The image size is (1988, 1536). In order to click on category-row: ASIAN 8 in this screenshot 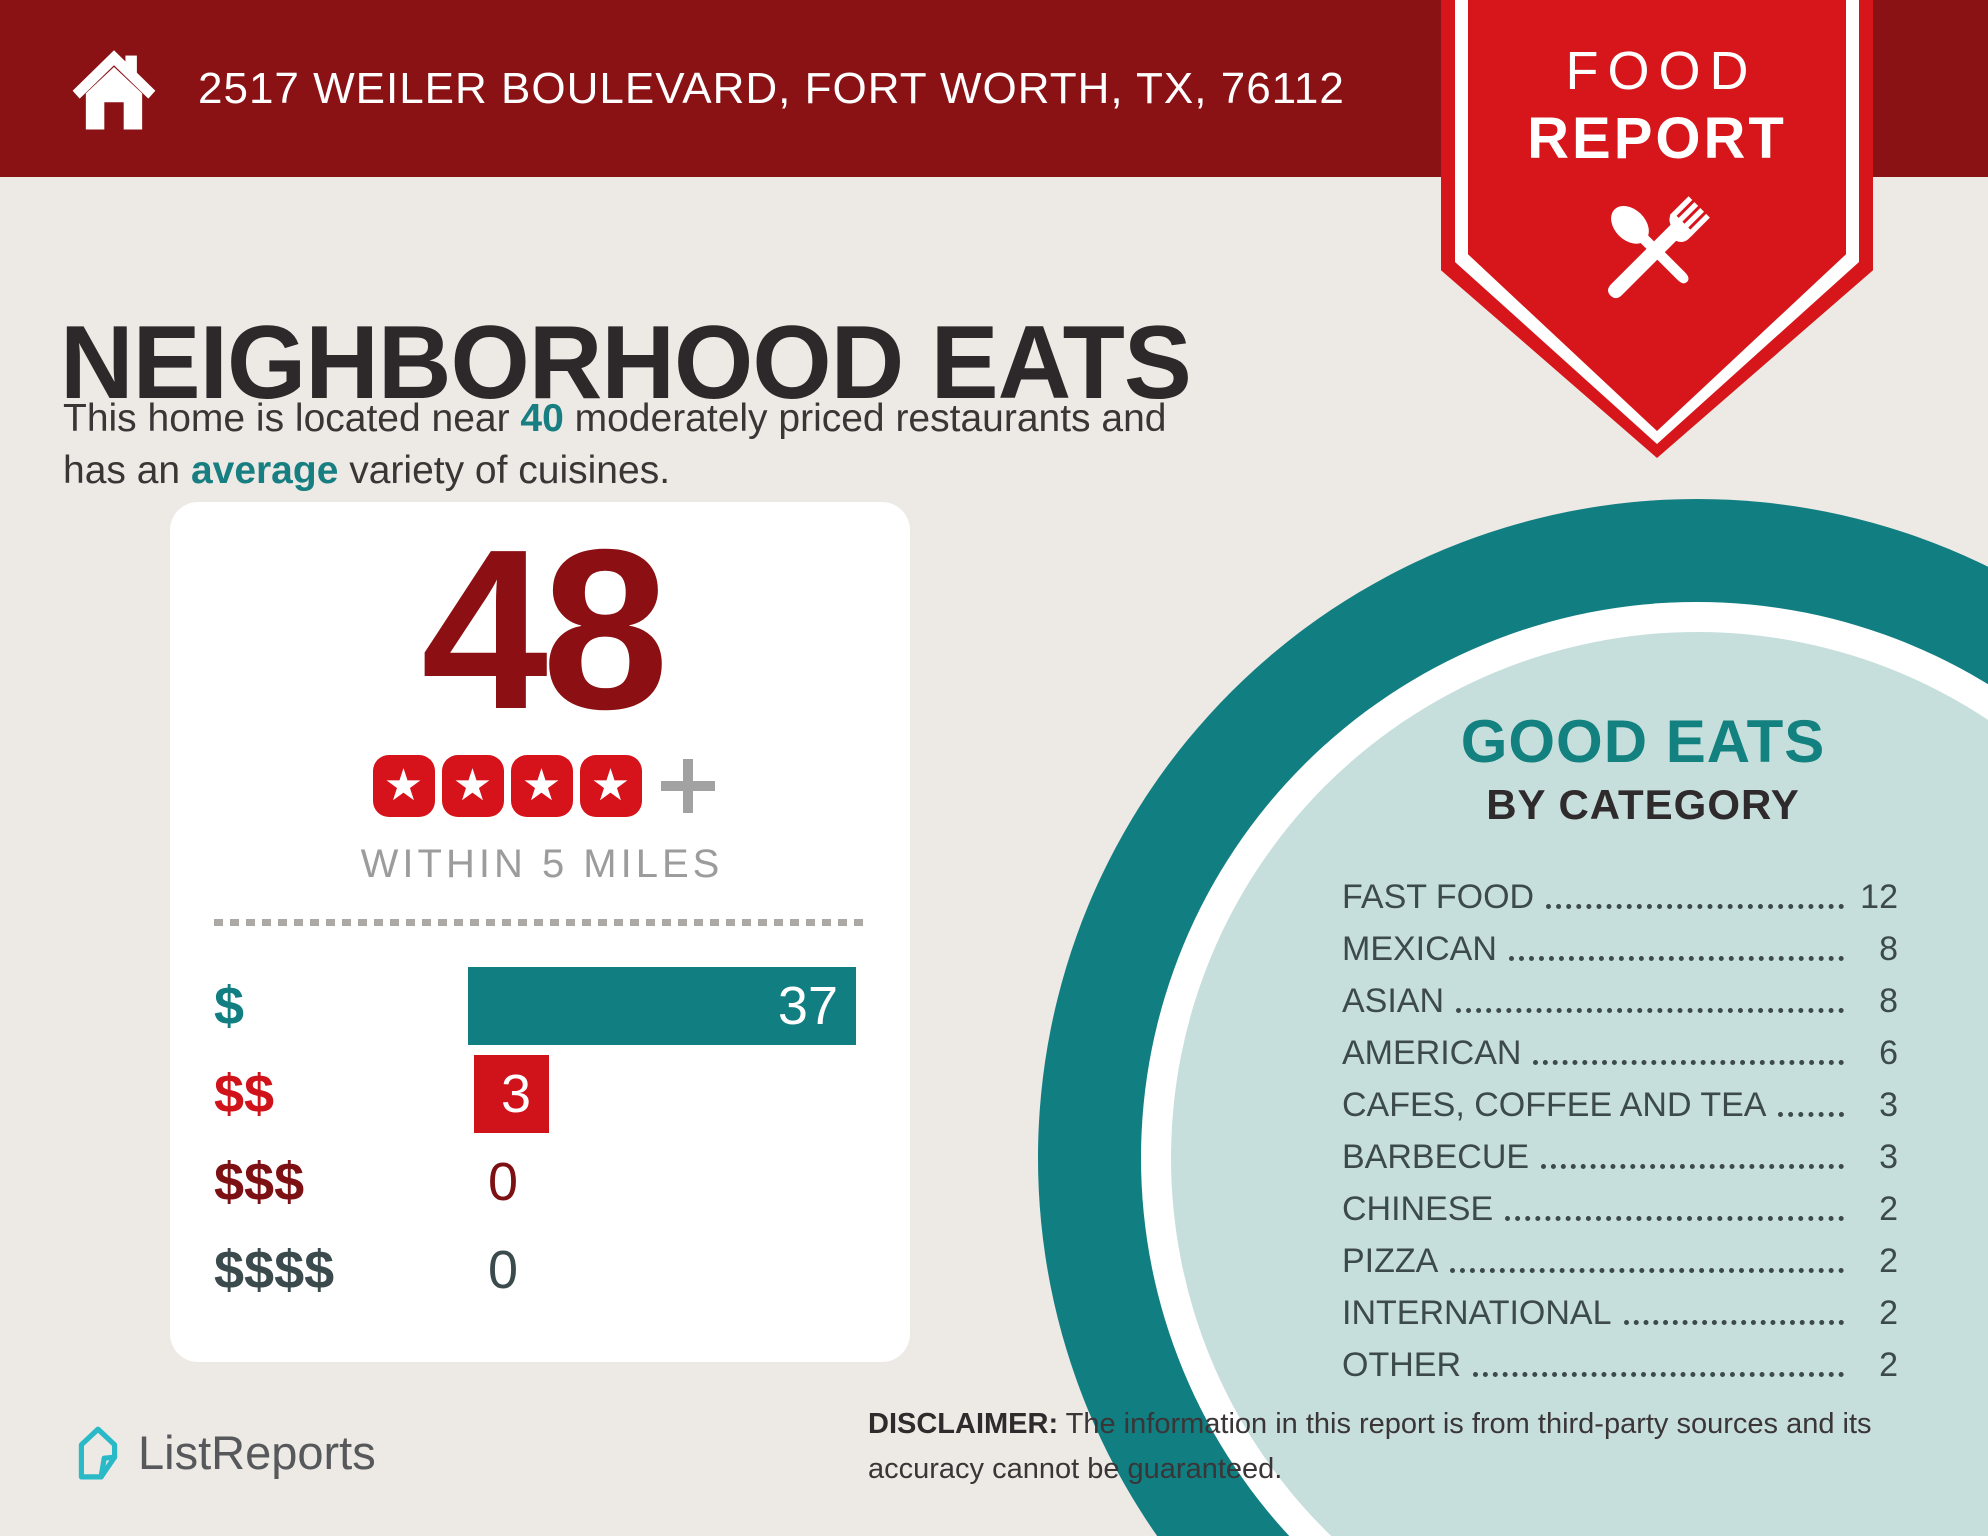, I will do `click(1620, 1001)`.